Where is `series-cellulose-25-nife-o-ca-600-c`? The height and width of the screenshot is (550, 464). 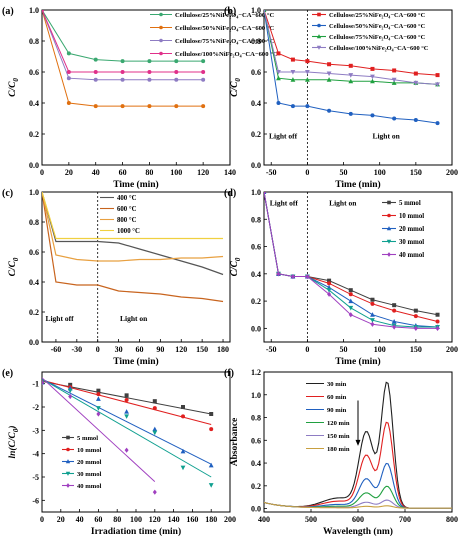
series-cellulose-25-nife-o-ca-600-c is located at coordinates (352, 44).